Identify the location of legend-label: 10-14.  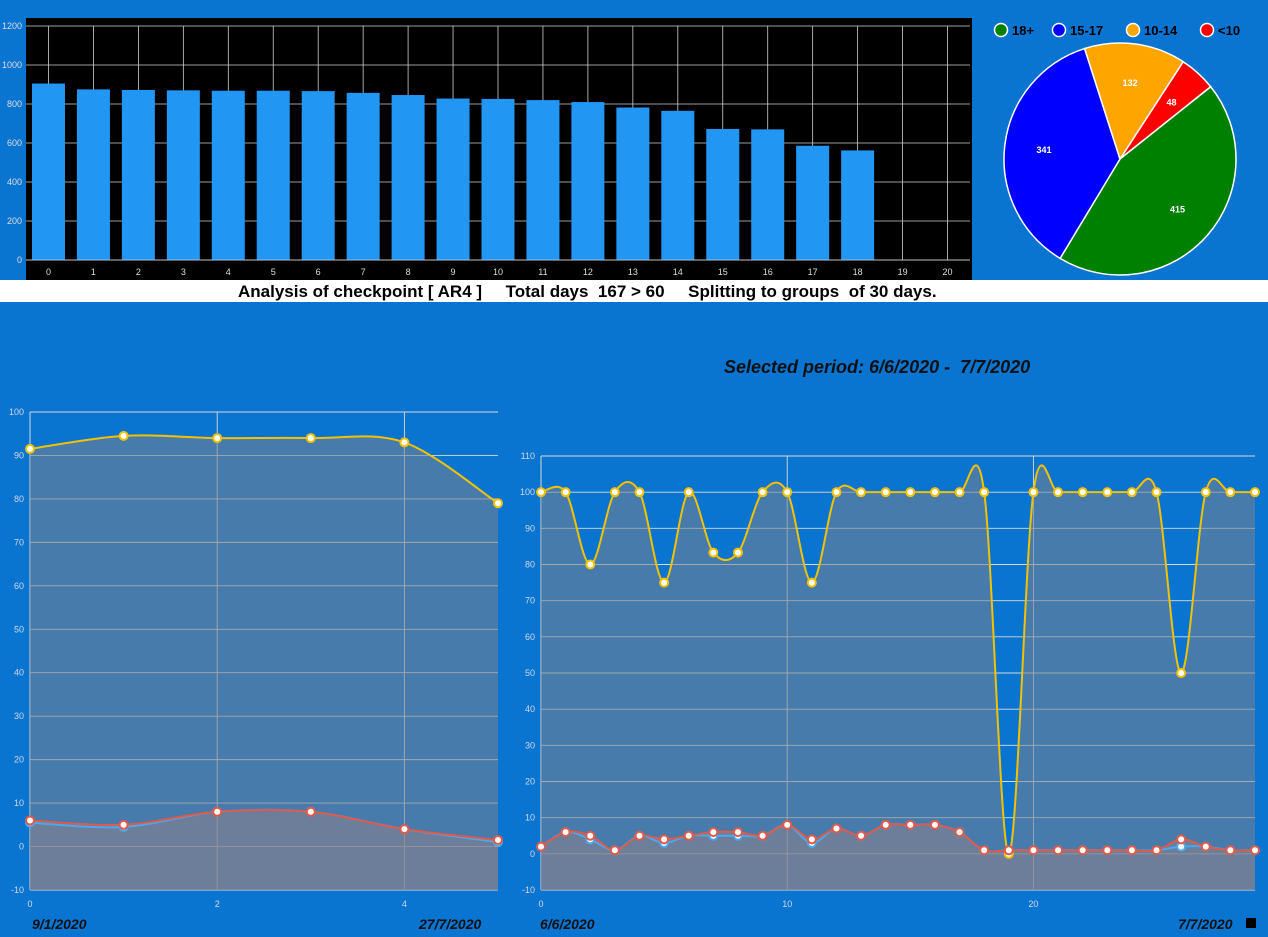
(1161, 30).